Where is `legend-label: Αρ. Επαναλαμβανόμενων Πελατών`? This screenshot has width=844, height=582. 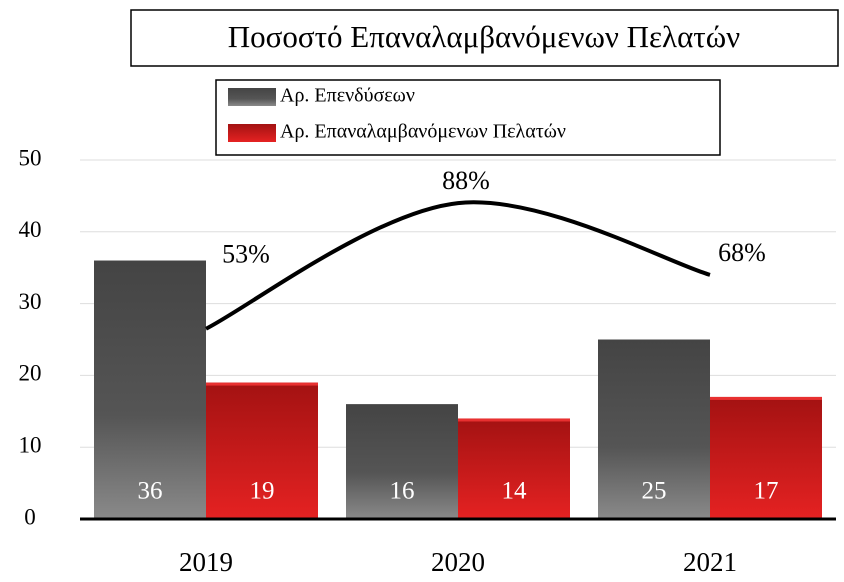
legend-label: Αρ. Επαναλαμβανόμενων Πελατών is located at coordinates (423, 132).